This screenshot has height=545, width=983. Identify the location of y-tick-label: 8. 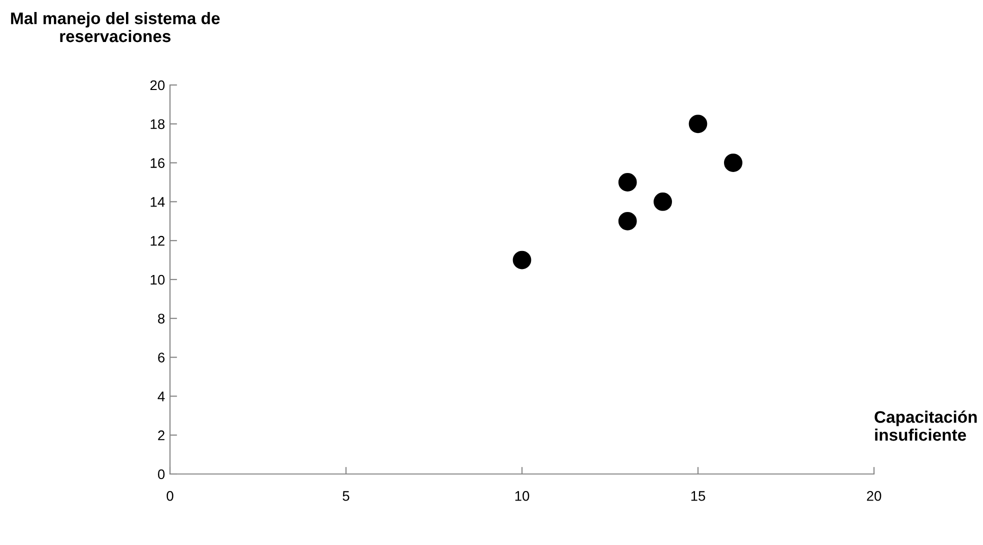
(161, 319).